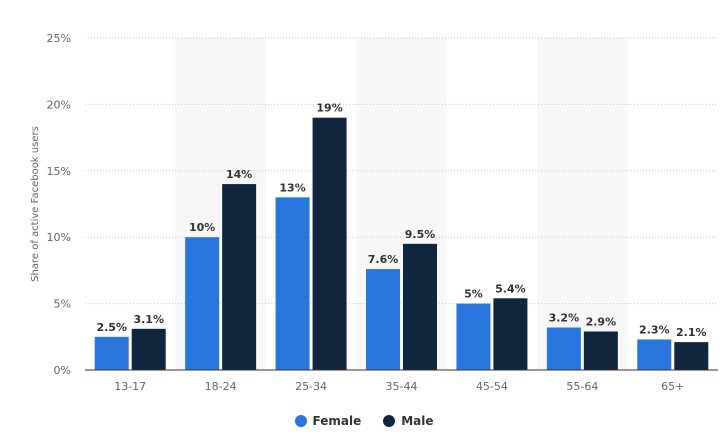 This screenshot has width=728, height=445. I want to click on legend-item-male: Male, so click(408, 421).